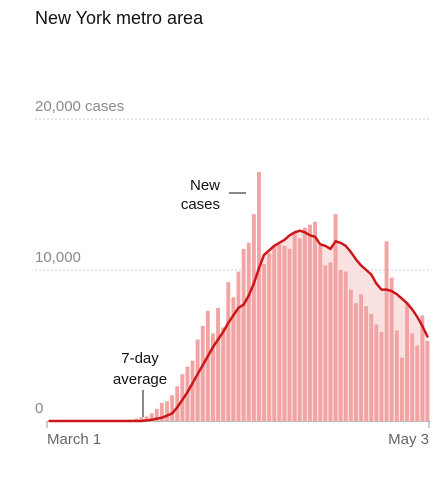  I want to click on chart-title: New York metro area, so click(119, 18).